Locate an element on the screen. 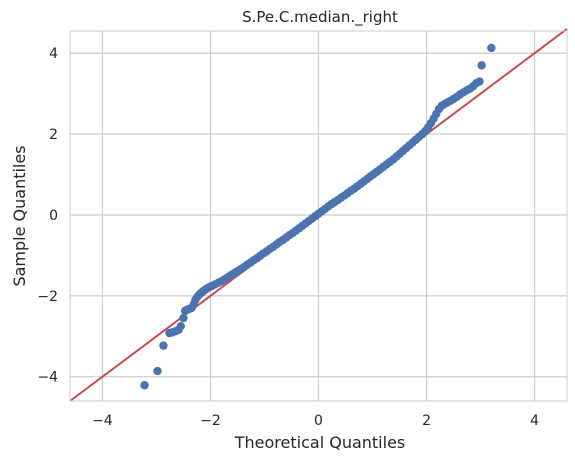 This screenshot has width=575, height=463. y-tick-labels: −4 −2 0 2 4 is located at coordinates (47, 215).